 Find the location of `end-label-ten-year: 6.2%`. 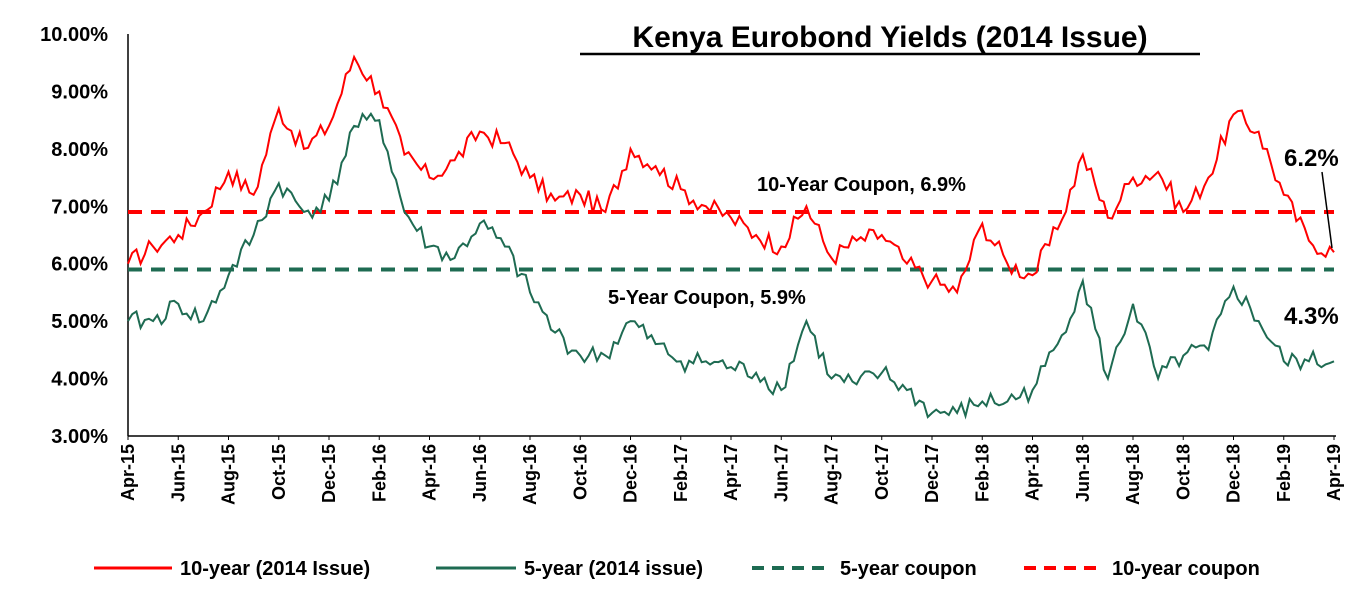

end-label-ten-year: 6.2% is located at coordinates (1311, 158).